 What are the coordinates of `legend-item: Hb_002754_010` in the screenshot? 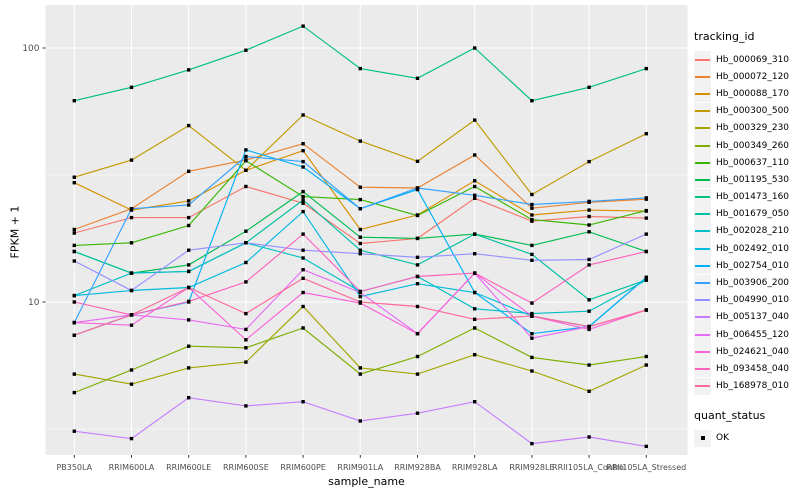 It's located at (746, 266).